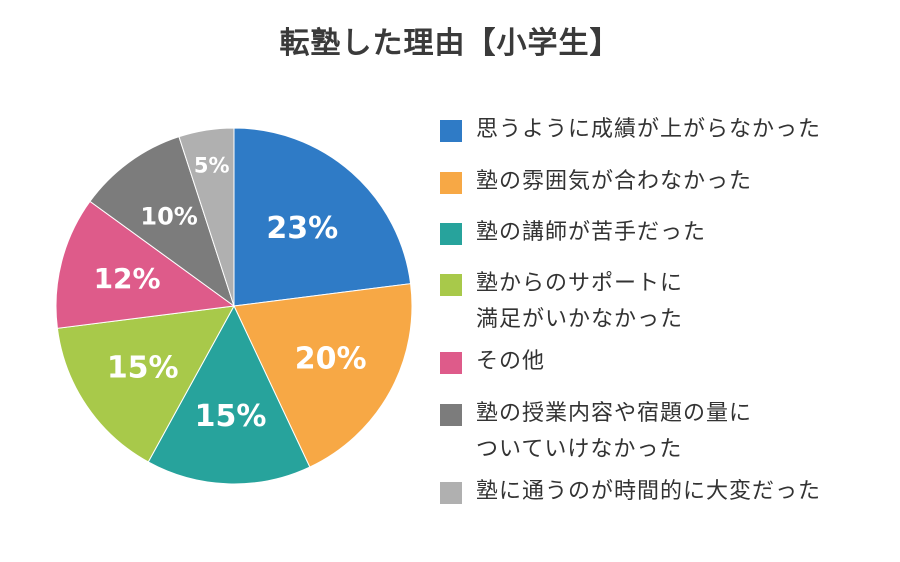 The width and height of the screenshot is (900, 562). What do you see at coordinates (127, 278) in the screenshot?
I see `pie-slice-label-5: 12%` at bounding box center [127, 278].